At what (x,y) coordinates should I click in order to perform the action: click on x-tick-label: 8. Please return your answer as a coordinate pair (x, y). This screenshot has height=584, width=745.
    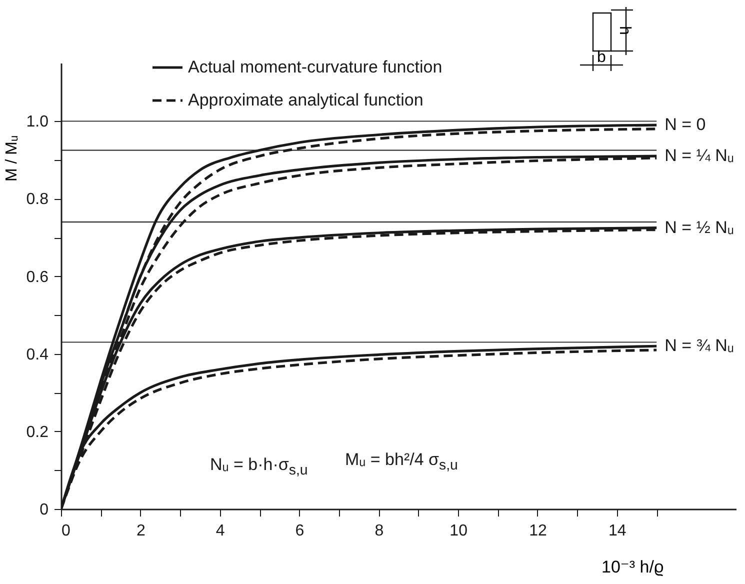
    Looking at the image, I should click on (379, 531).